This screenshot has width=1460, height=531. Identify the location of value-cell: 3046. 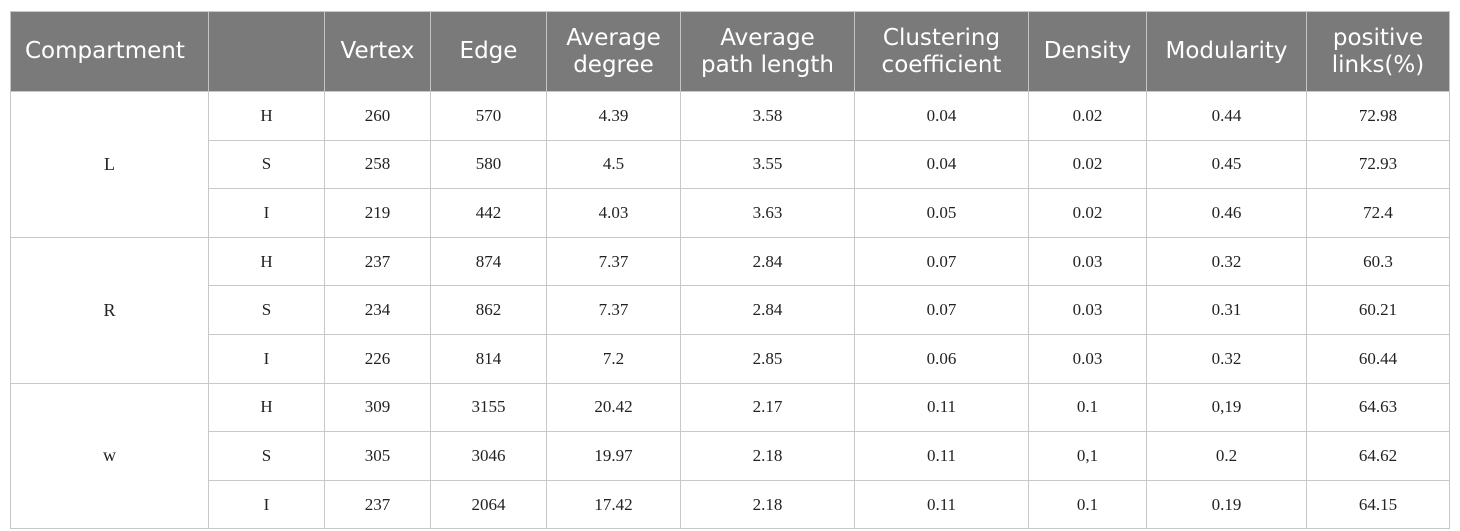
(488, 456).